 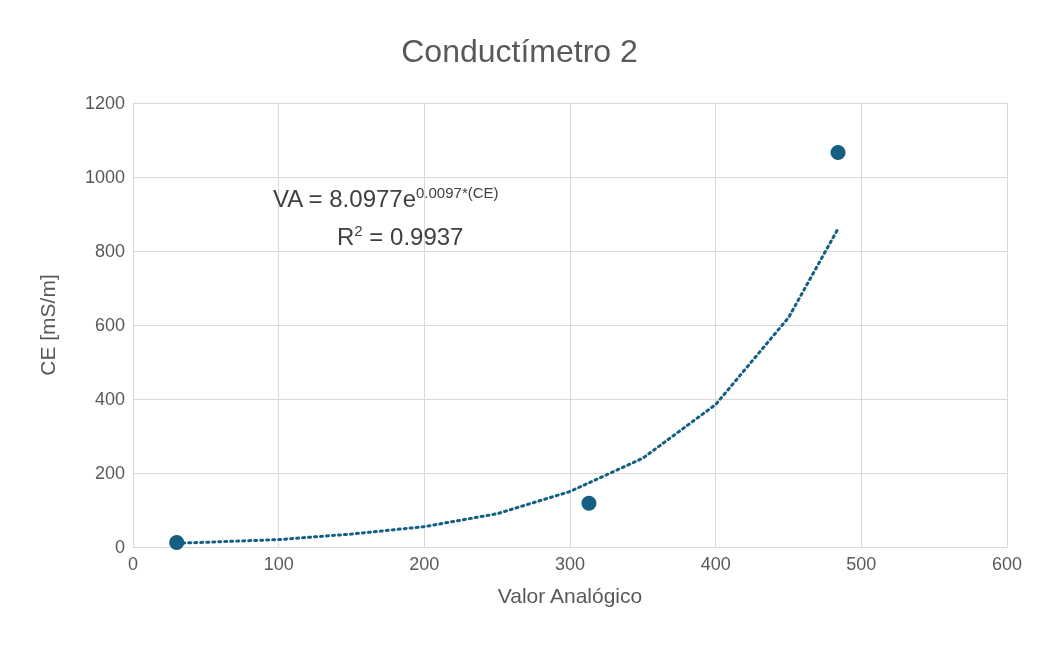 I want to click on x-tick-label: 0, so click(x=133, y=564).